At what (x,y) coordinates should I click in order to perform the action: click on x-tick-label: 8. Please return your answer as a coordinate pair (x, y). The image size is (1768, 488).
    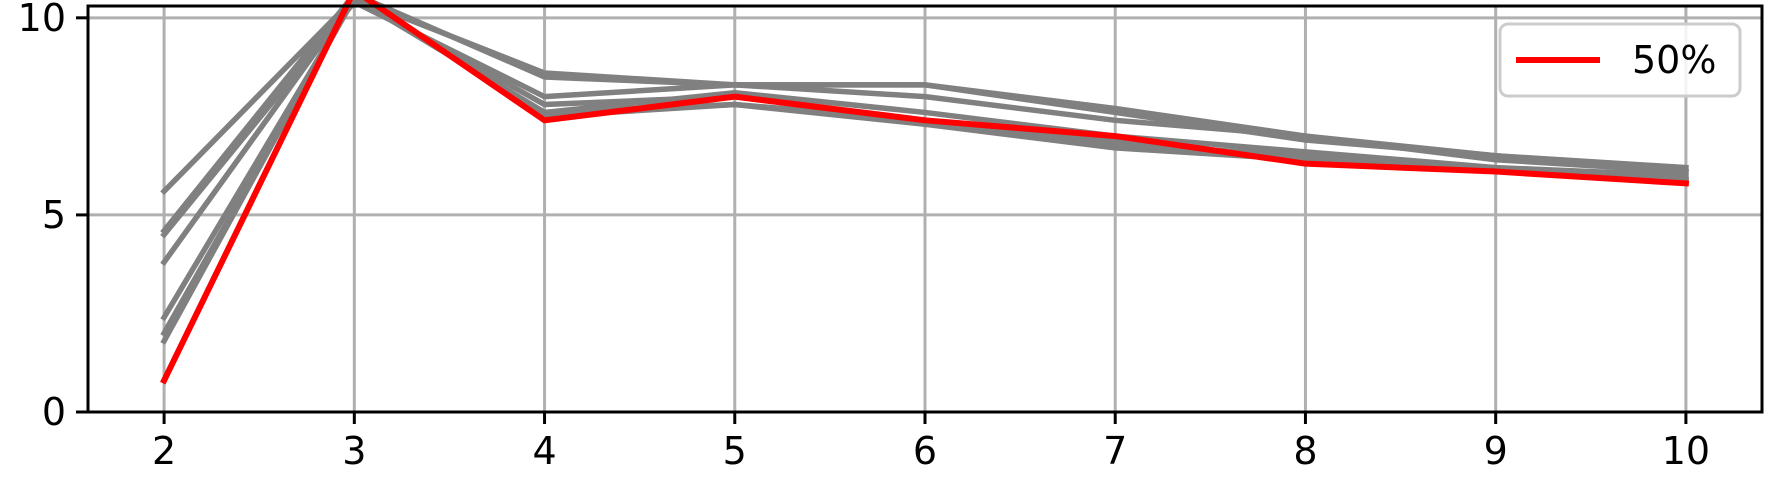
    Looking at the image, I should click on (1305, 451).